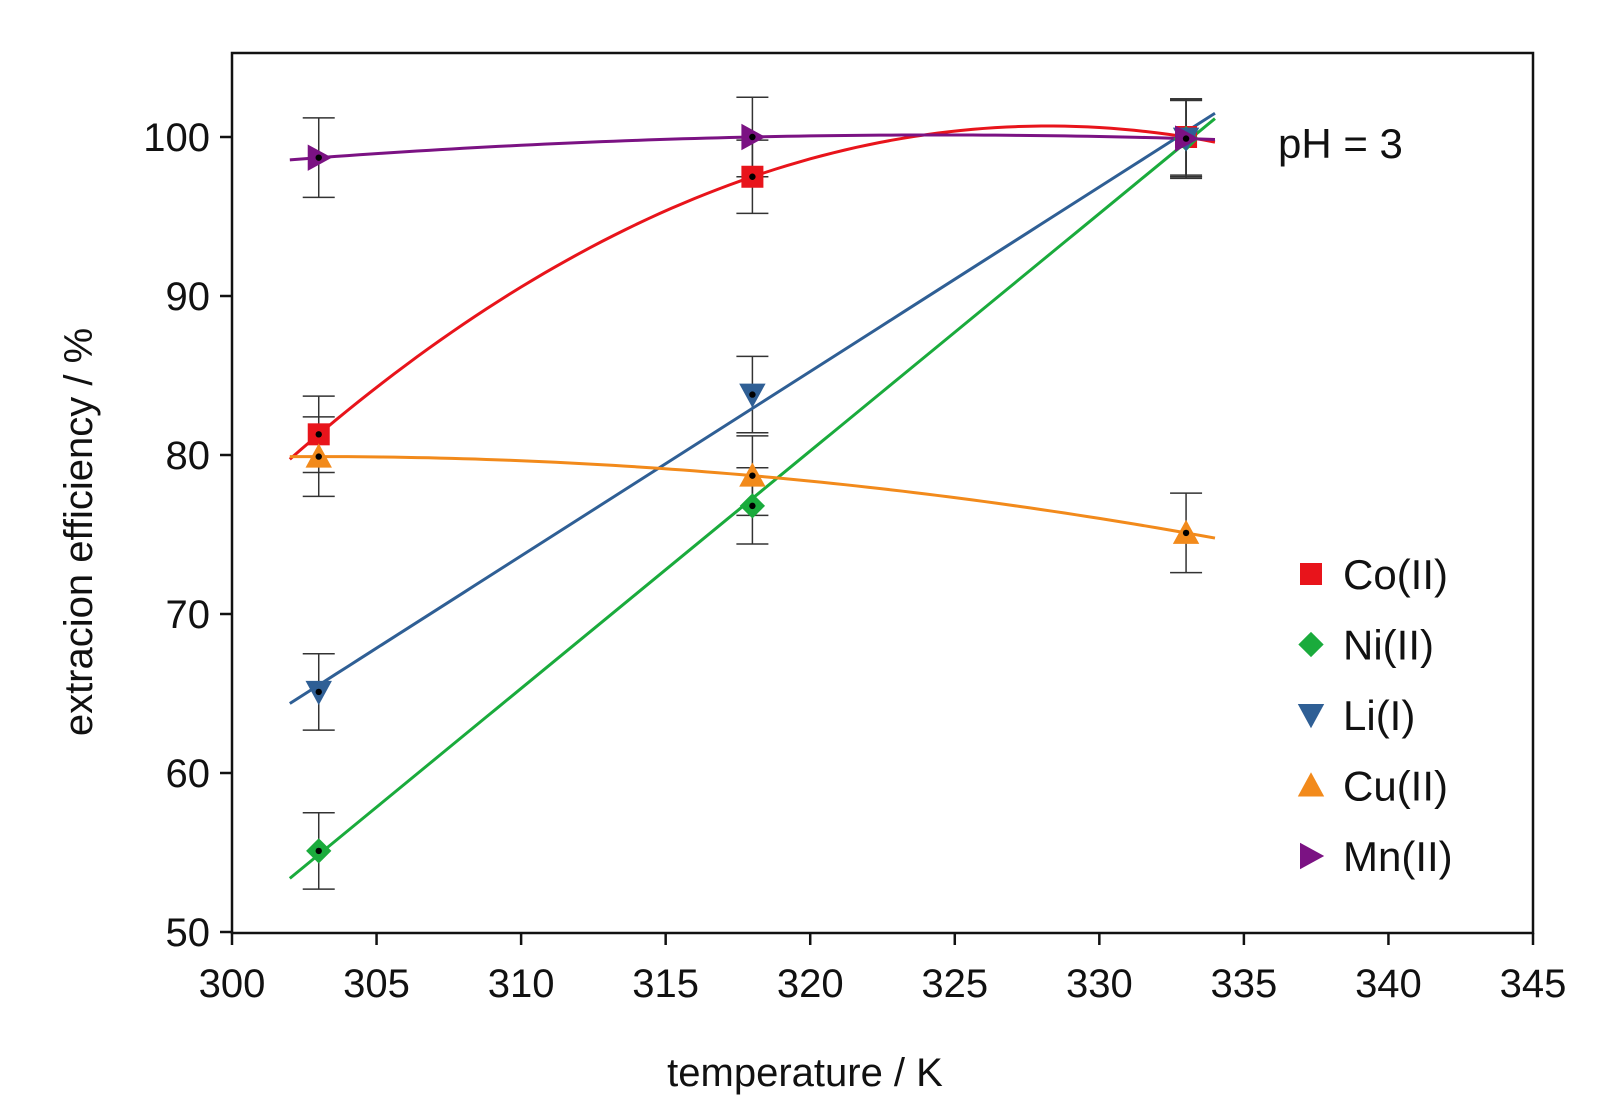  I want to click on y-tick-label: 100, so click(176, 138).